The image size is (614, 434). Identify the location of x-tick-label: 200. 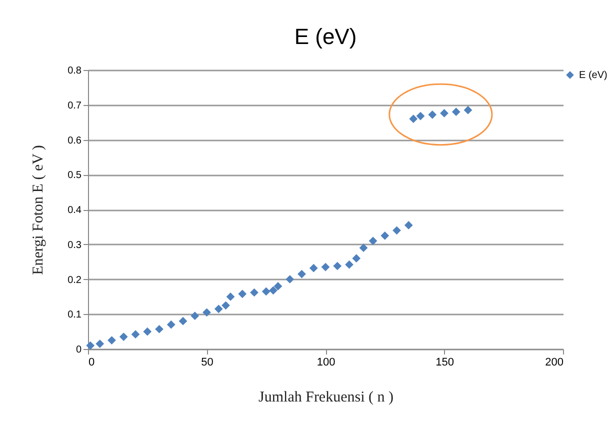
(554, 362).